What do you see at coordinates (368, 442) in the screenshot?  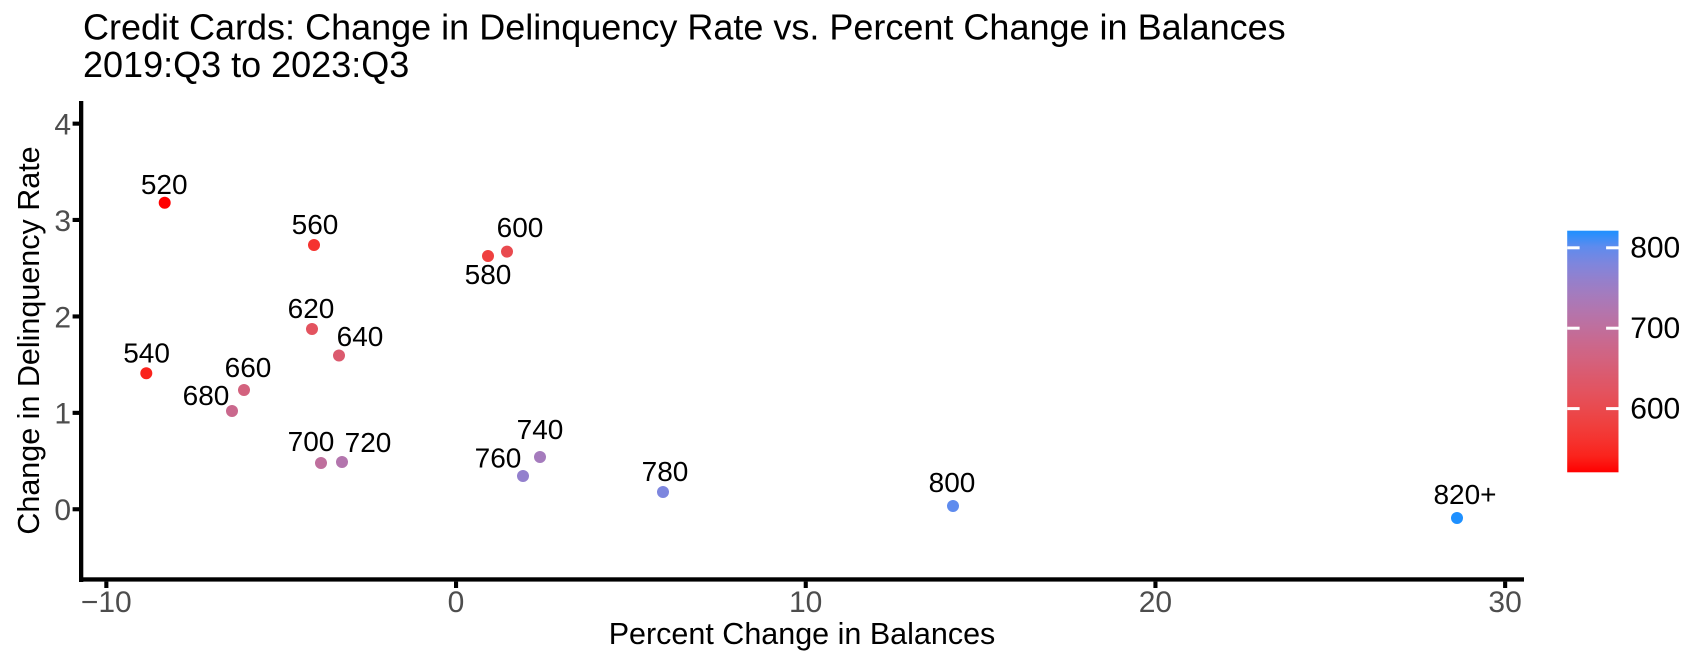 I see `svg-text: 720` at bounding box center [368, 442].